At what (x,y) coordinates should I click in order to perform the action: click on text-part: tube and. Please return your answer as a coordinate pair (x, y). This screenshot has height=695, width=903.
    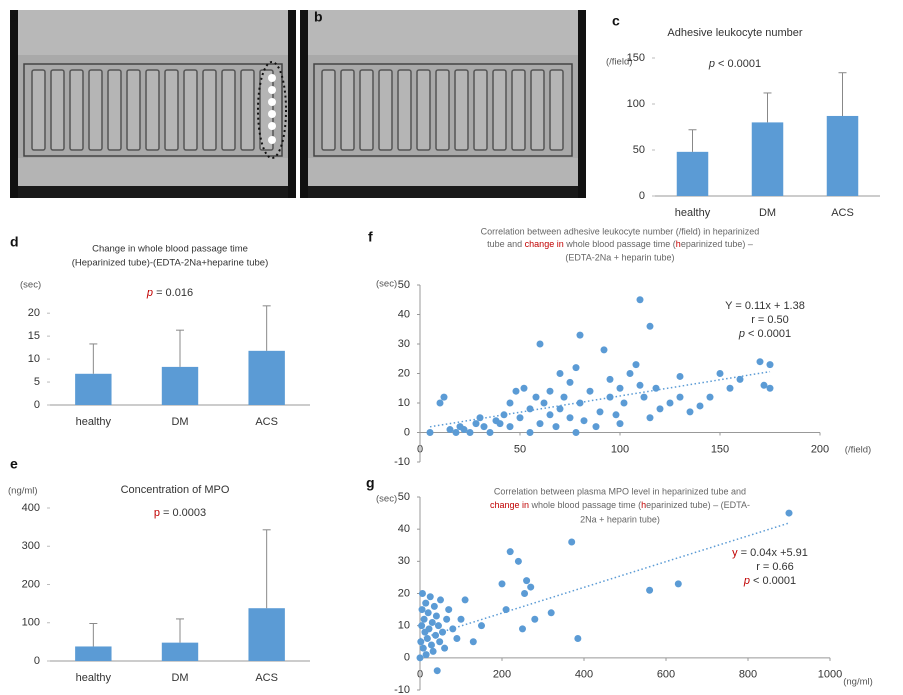
    Looking at the image, I should click on (506, 244).